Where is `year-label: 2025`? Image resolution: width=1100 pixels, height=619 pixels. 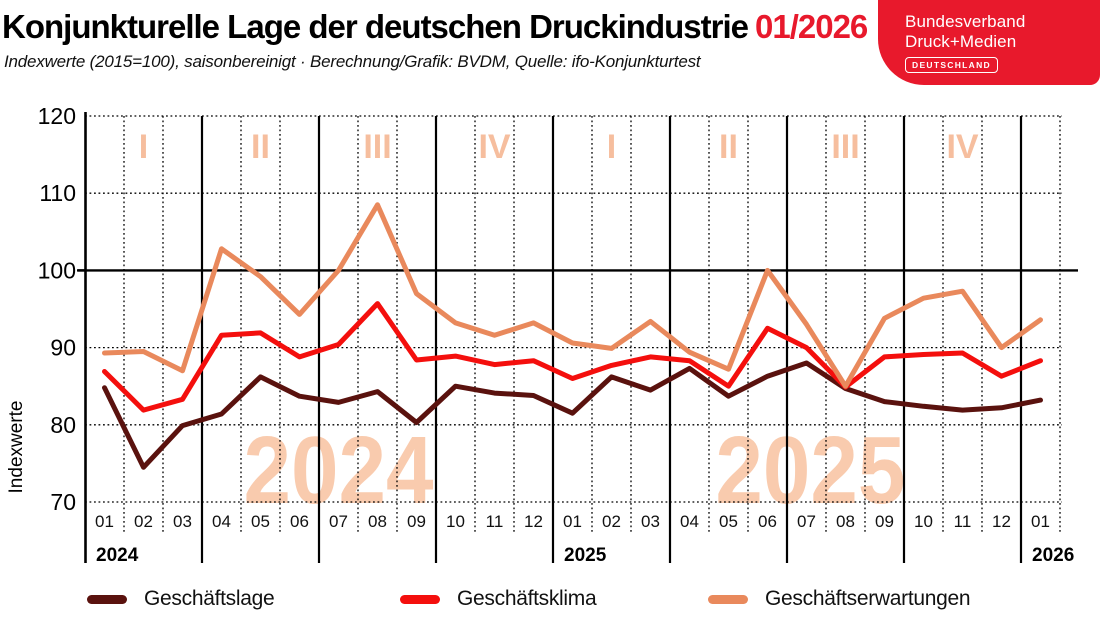 year-label: 2025 is located at coordinates (585, 555).